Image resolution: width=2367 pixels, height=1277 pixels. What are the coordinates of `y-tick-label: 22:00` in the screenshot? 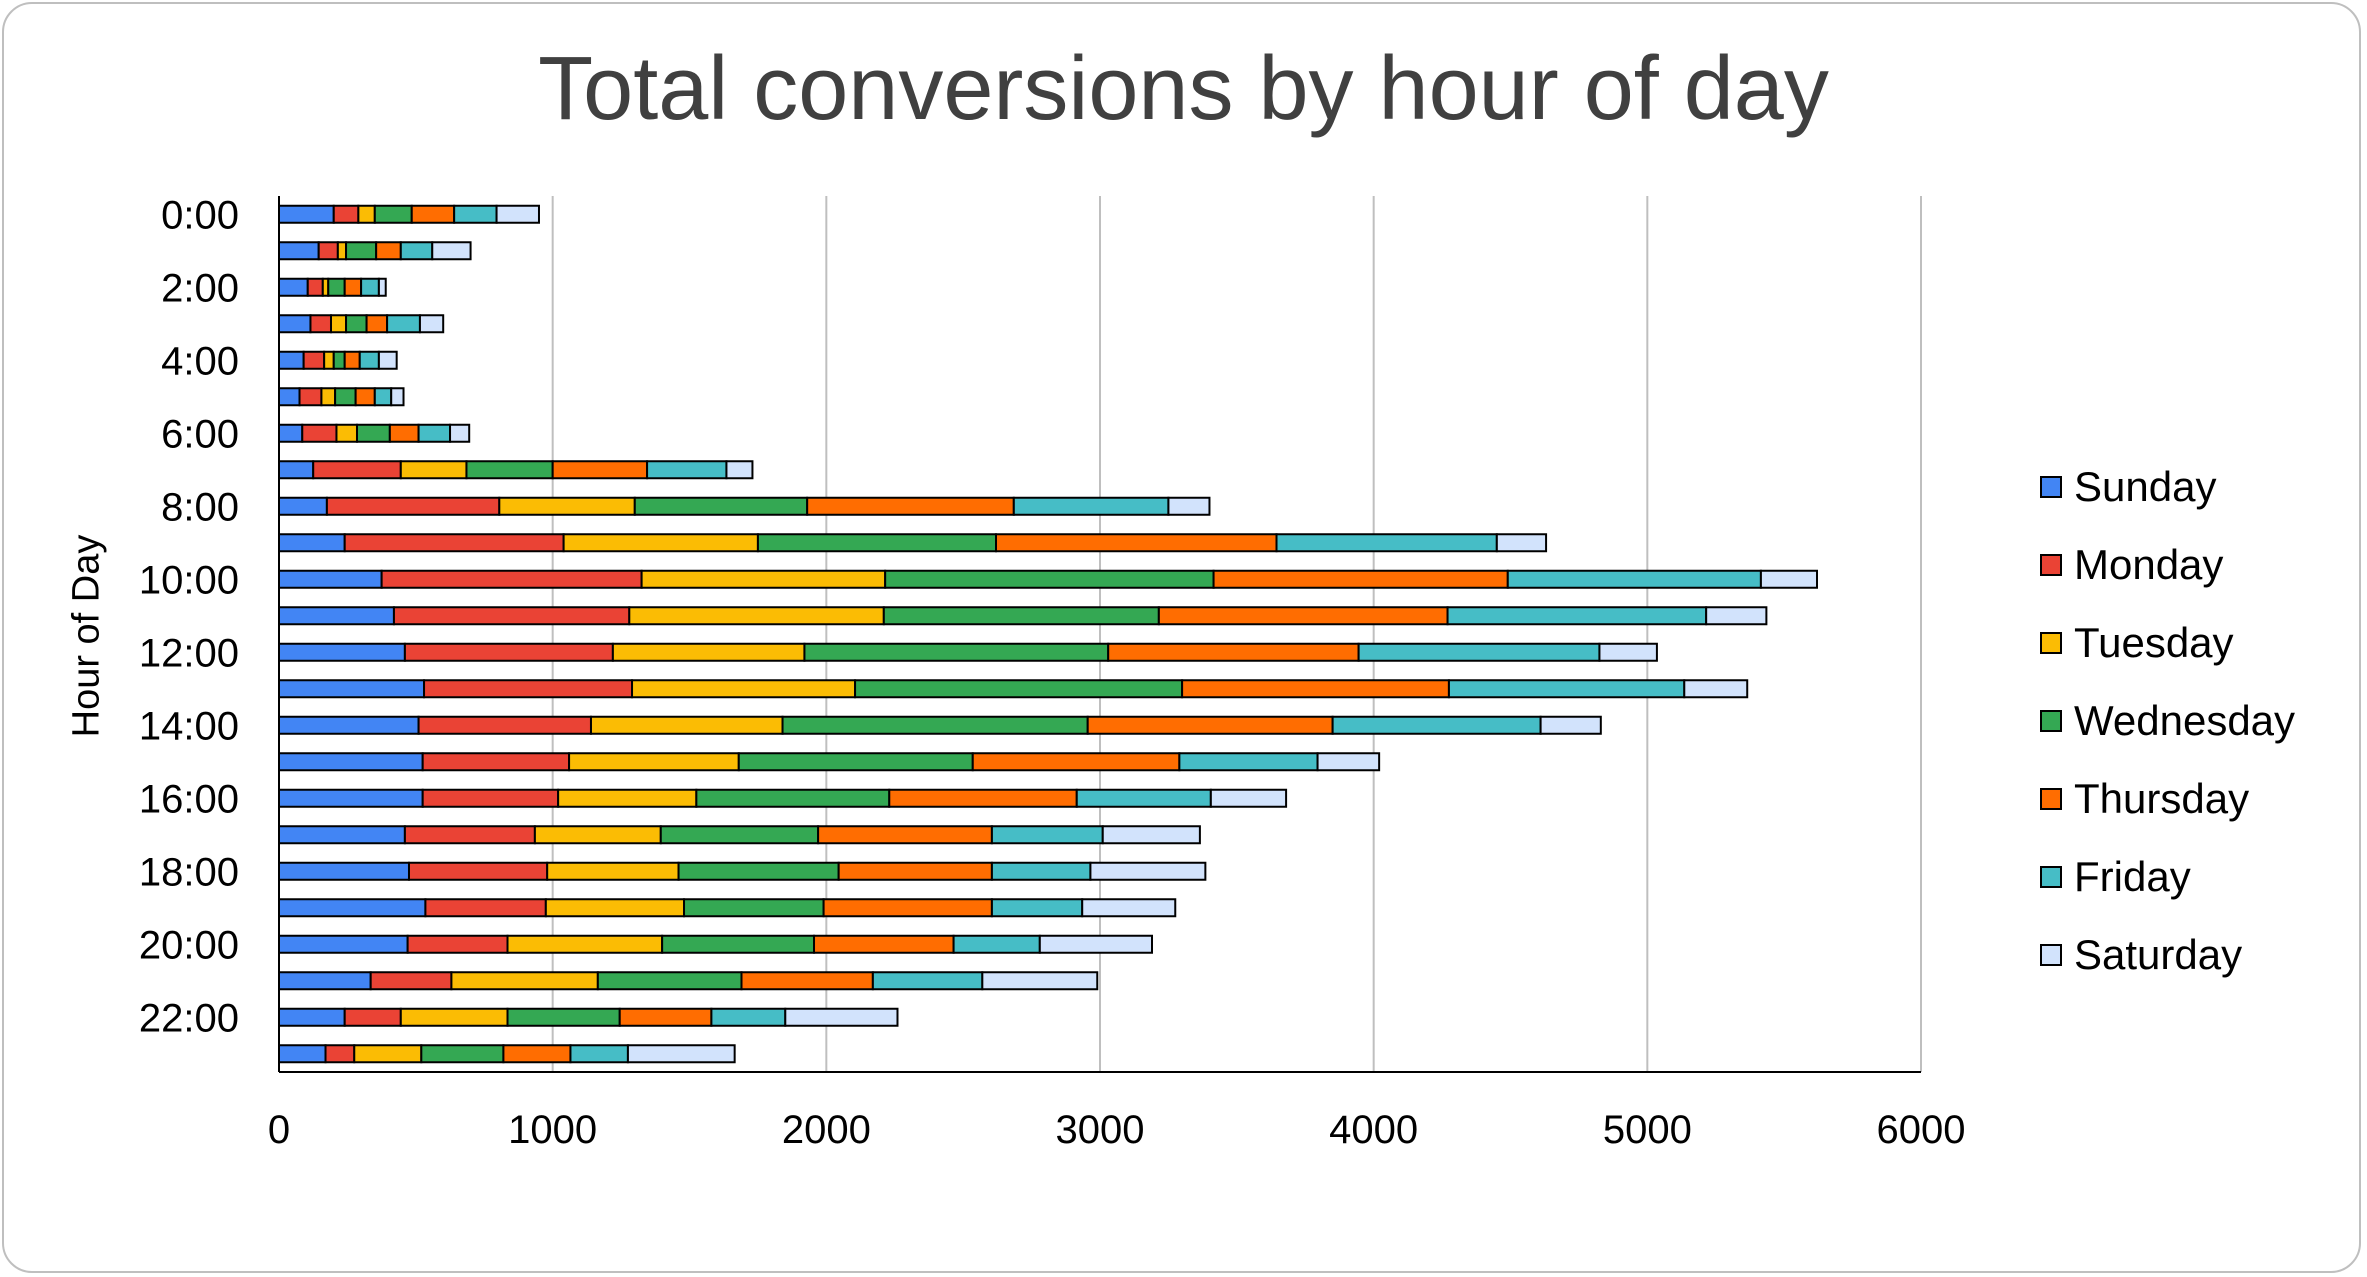 It's located at (189, 1018).